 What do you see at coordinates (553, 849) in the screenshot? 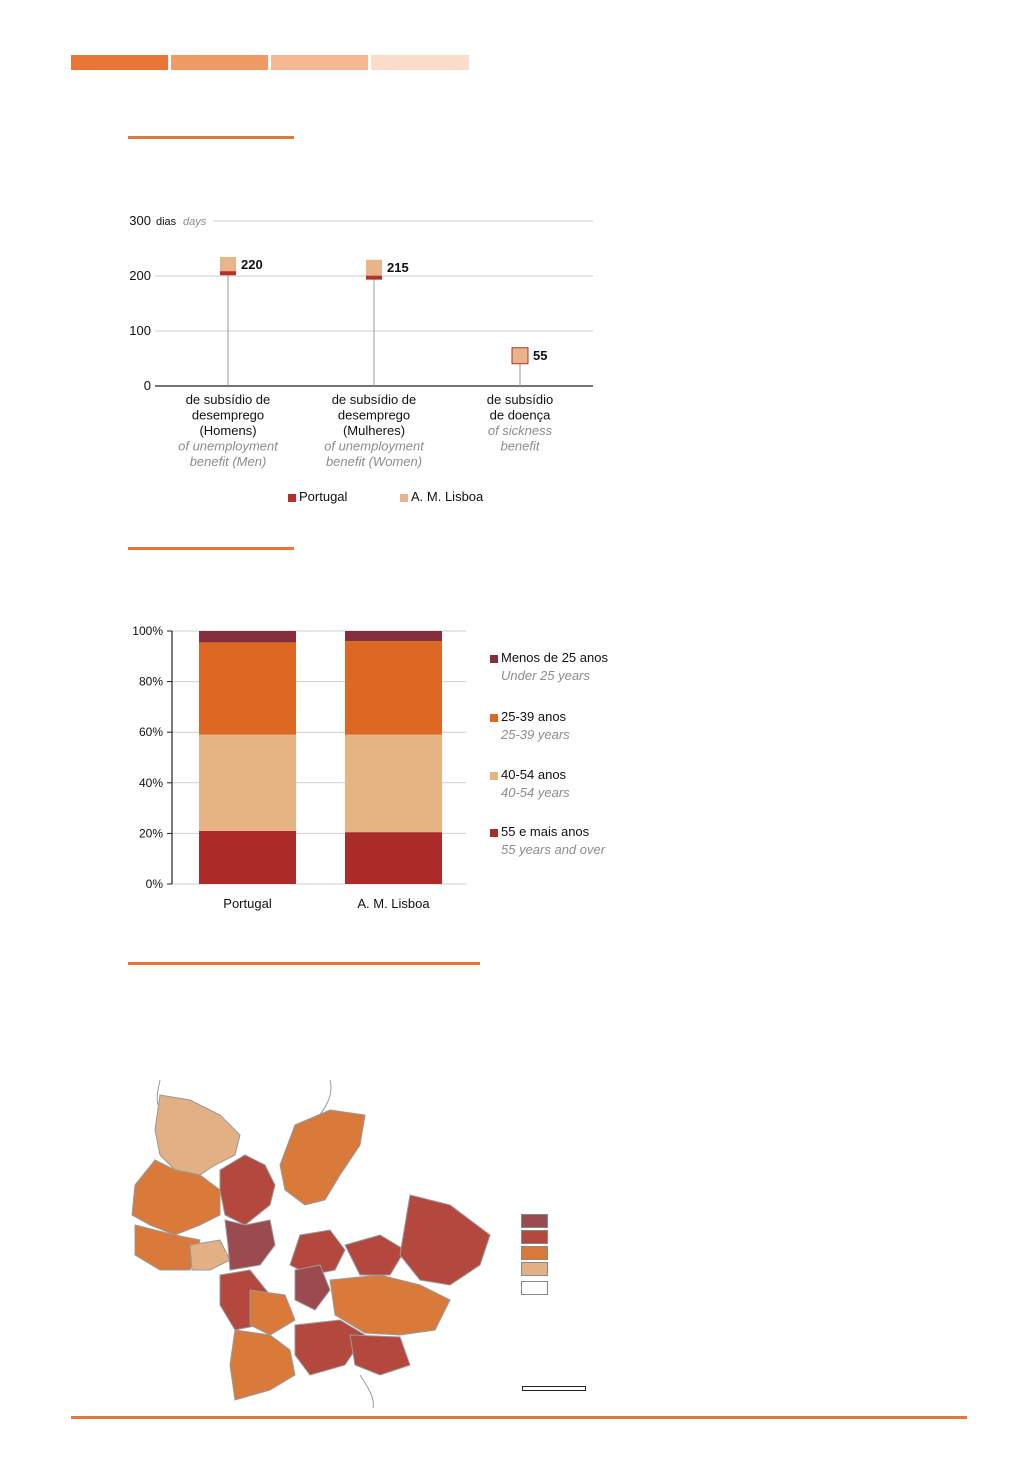
I see `legend-sublabel-55-plus: 55 years and over` at bounding box center [553, 849].